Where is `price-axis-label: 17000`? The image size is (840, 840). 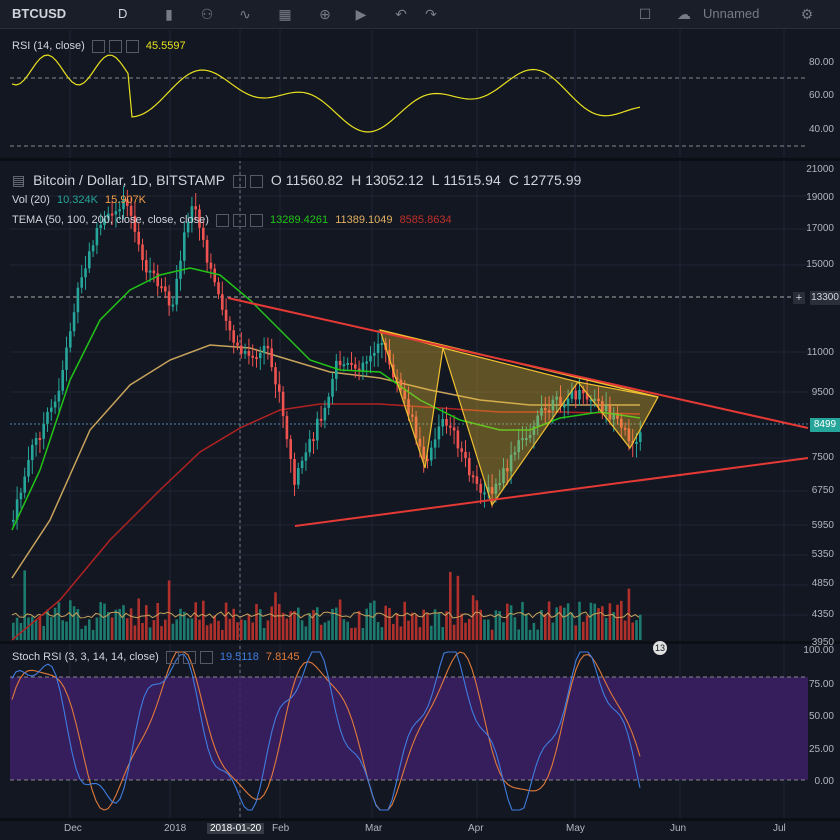 price-axis-label: 17000 is located at coordinates (820, 228).